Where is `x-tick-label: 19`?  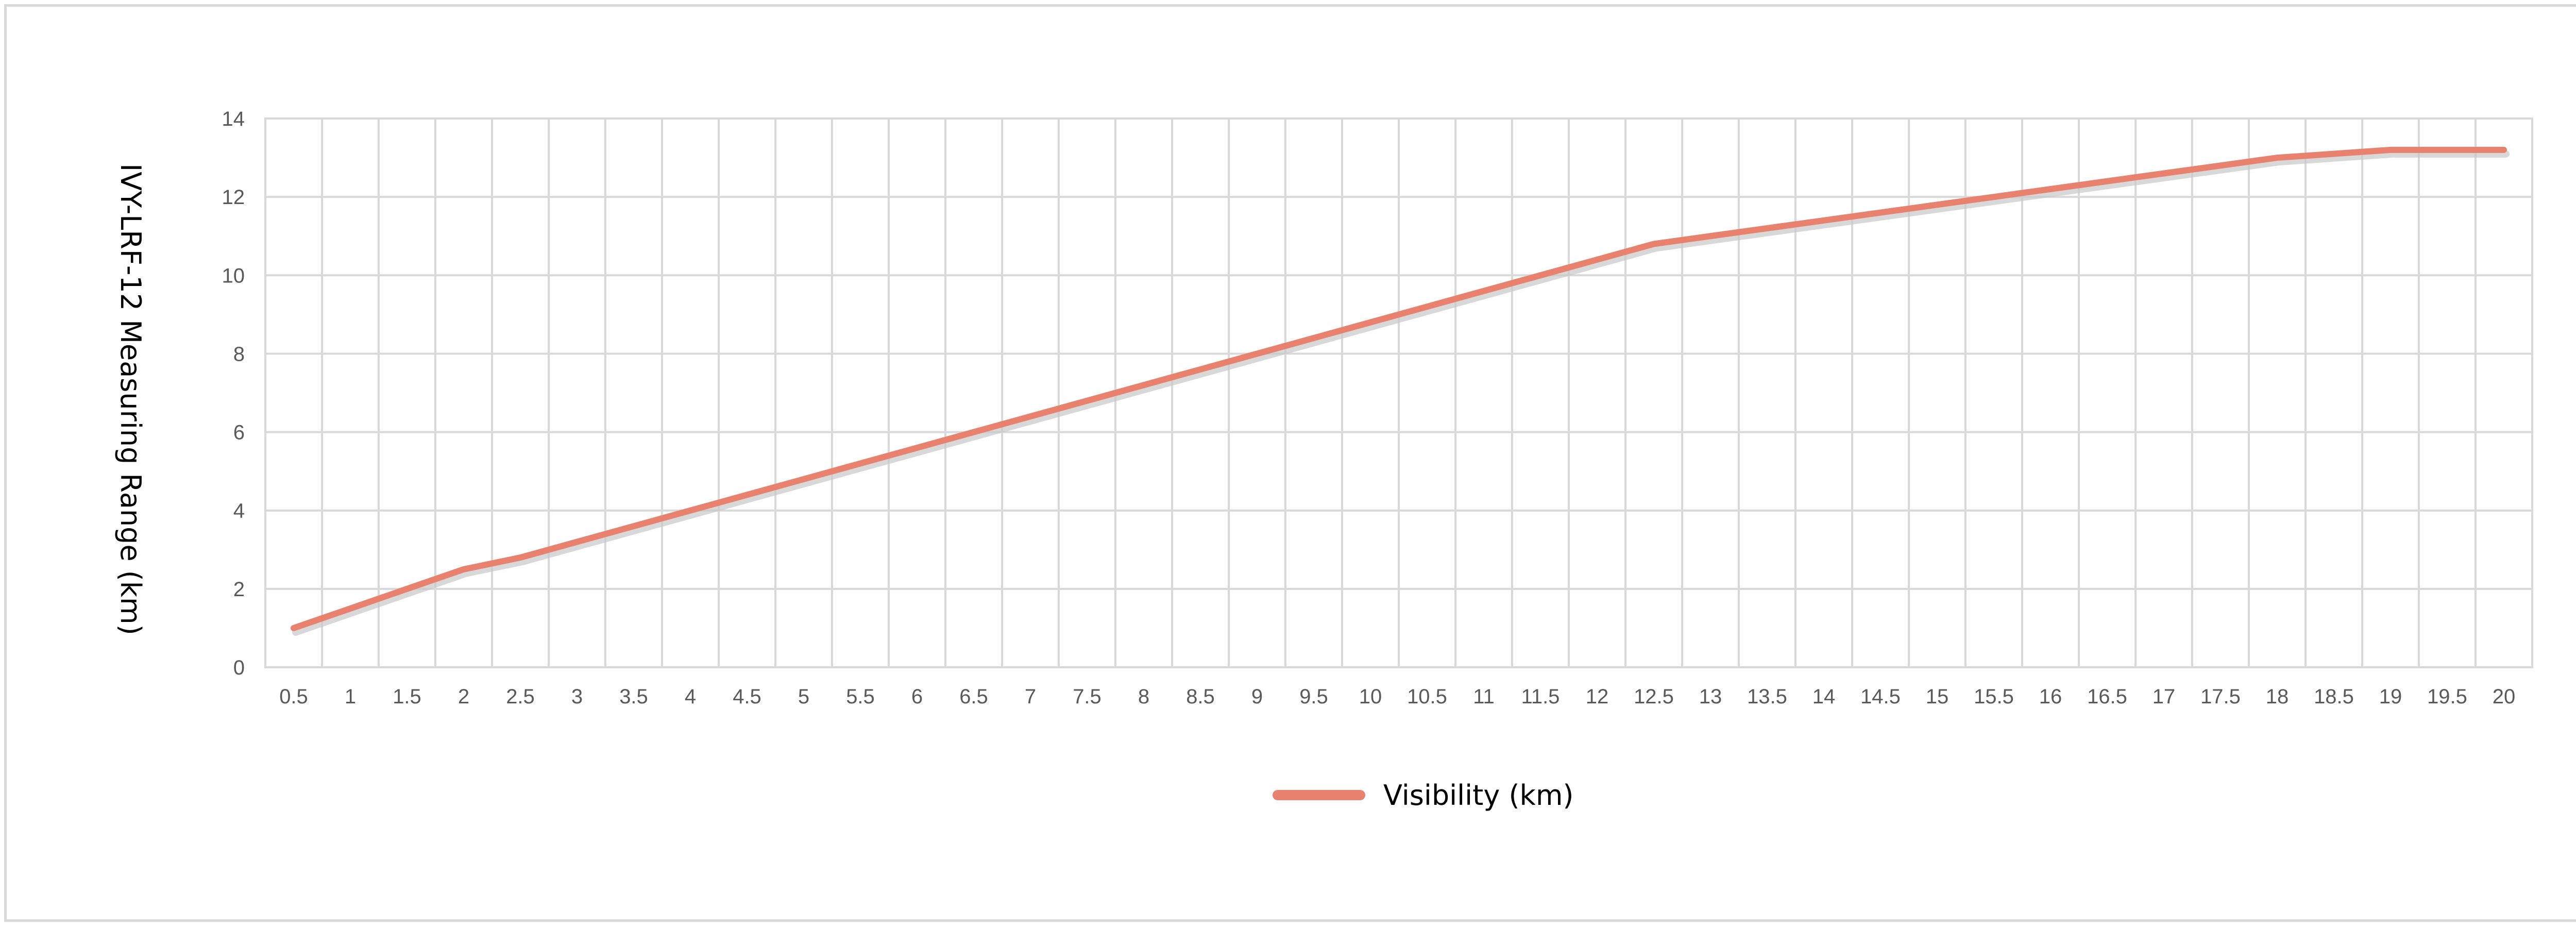
x-tick-label: 19 is located at coordinates (2390, 696).